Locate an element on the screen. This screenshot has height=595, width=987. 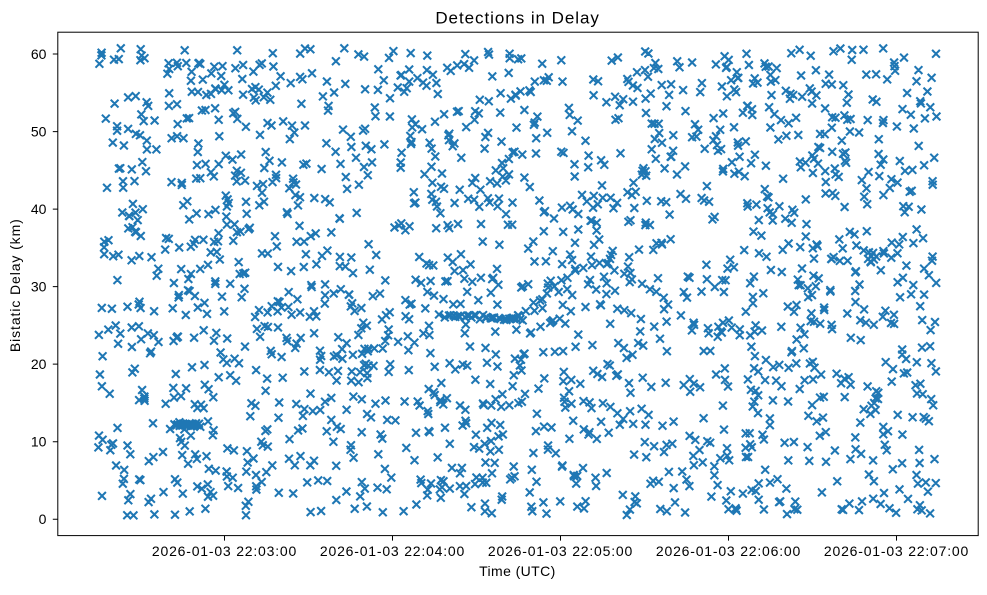
svg-text: 2026-01-03 22:04:00 is located at coordinates (392, 551).